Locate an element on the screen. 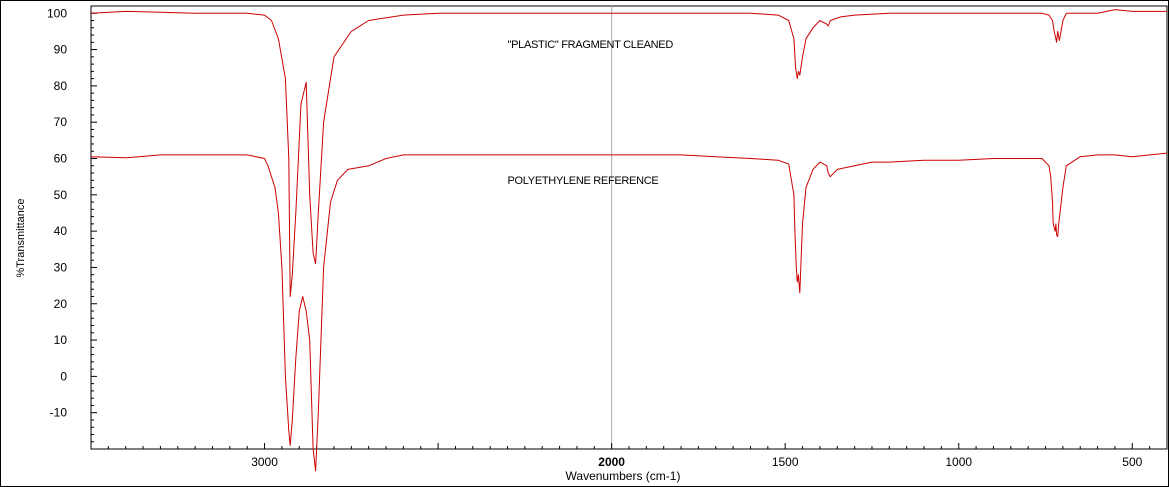 This screenshot has height=487, width=1169. x-tick-label: 1500 is located at coordinates (785, 462).